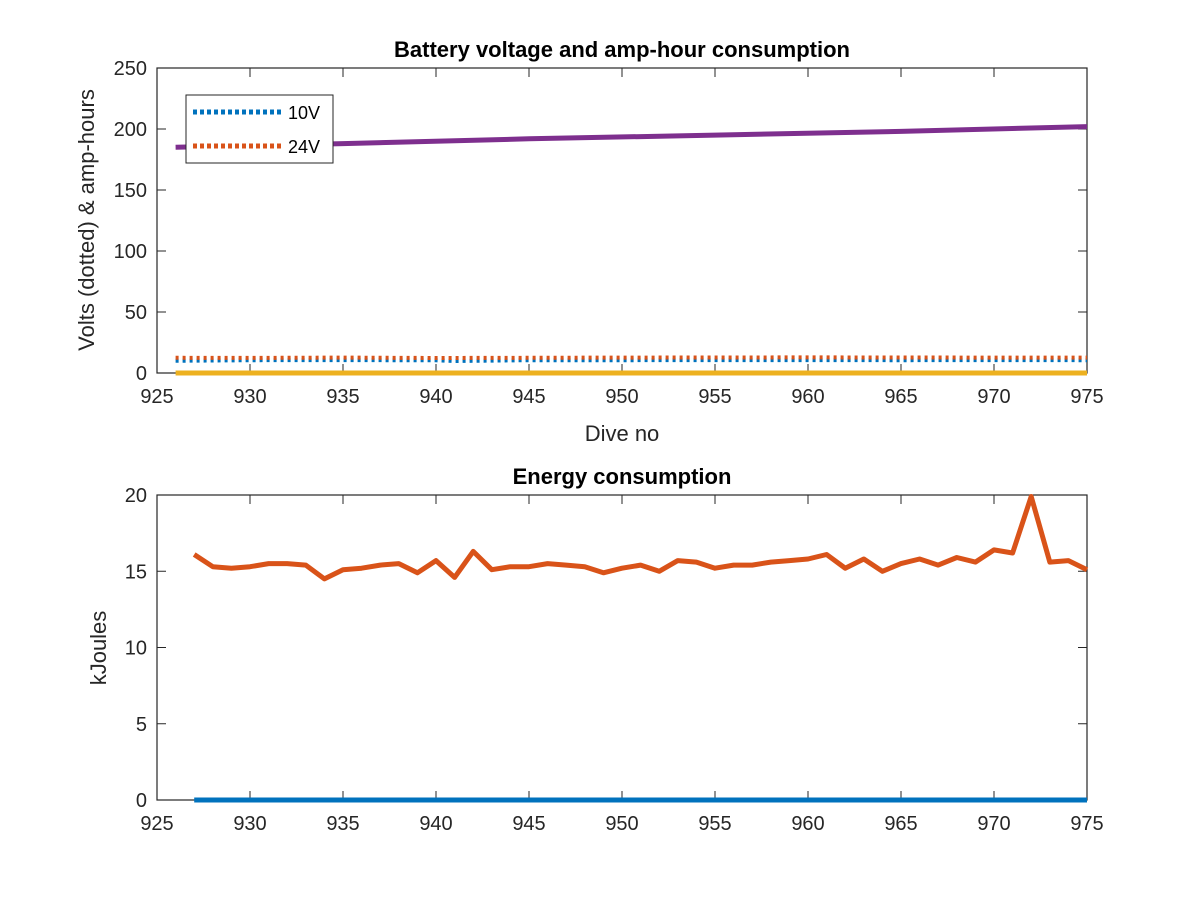 The image size is (1200, 900). What do you see at coordinates (136, 572) in the screenshot?
I see `energy-chart-ytick-label: 15` at bounding box center [136, 572].